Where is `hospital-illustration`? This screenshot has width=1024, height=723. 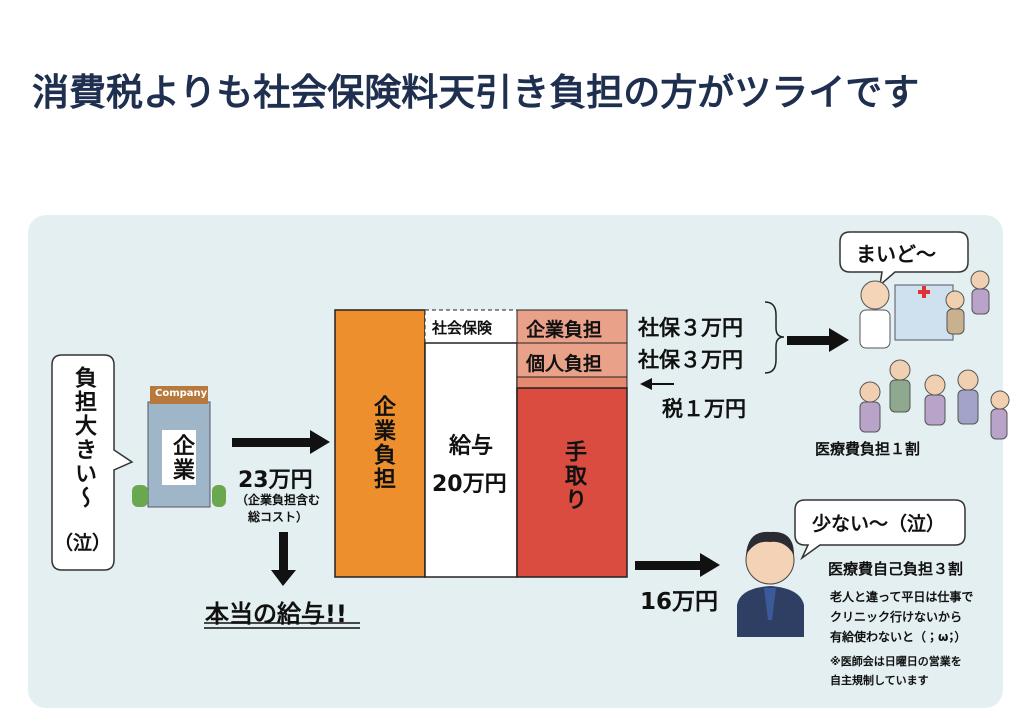
hospital-illustration is located at coordinates (934, 355).